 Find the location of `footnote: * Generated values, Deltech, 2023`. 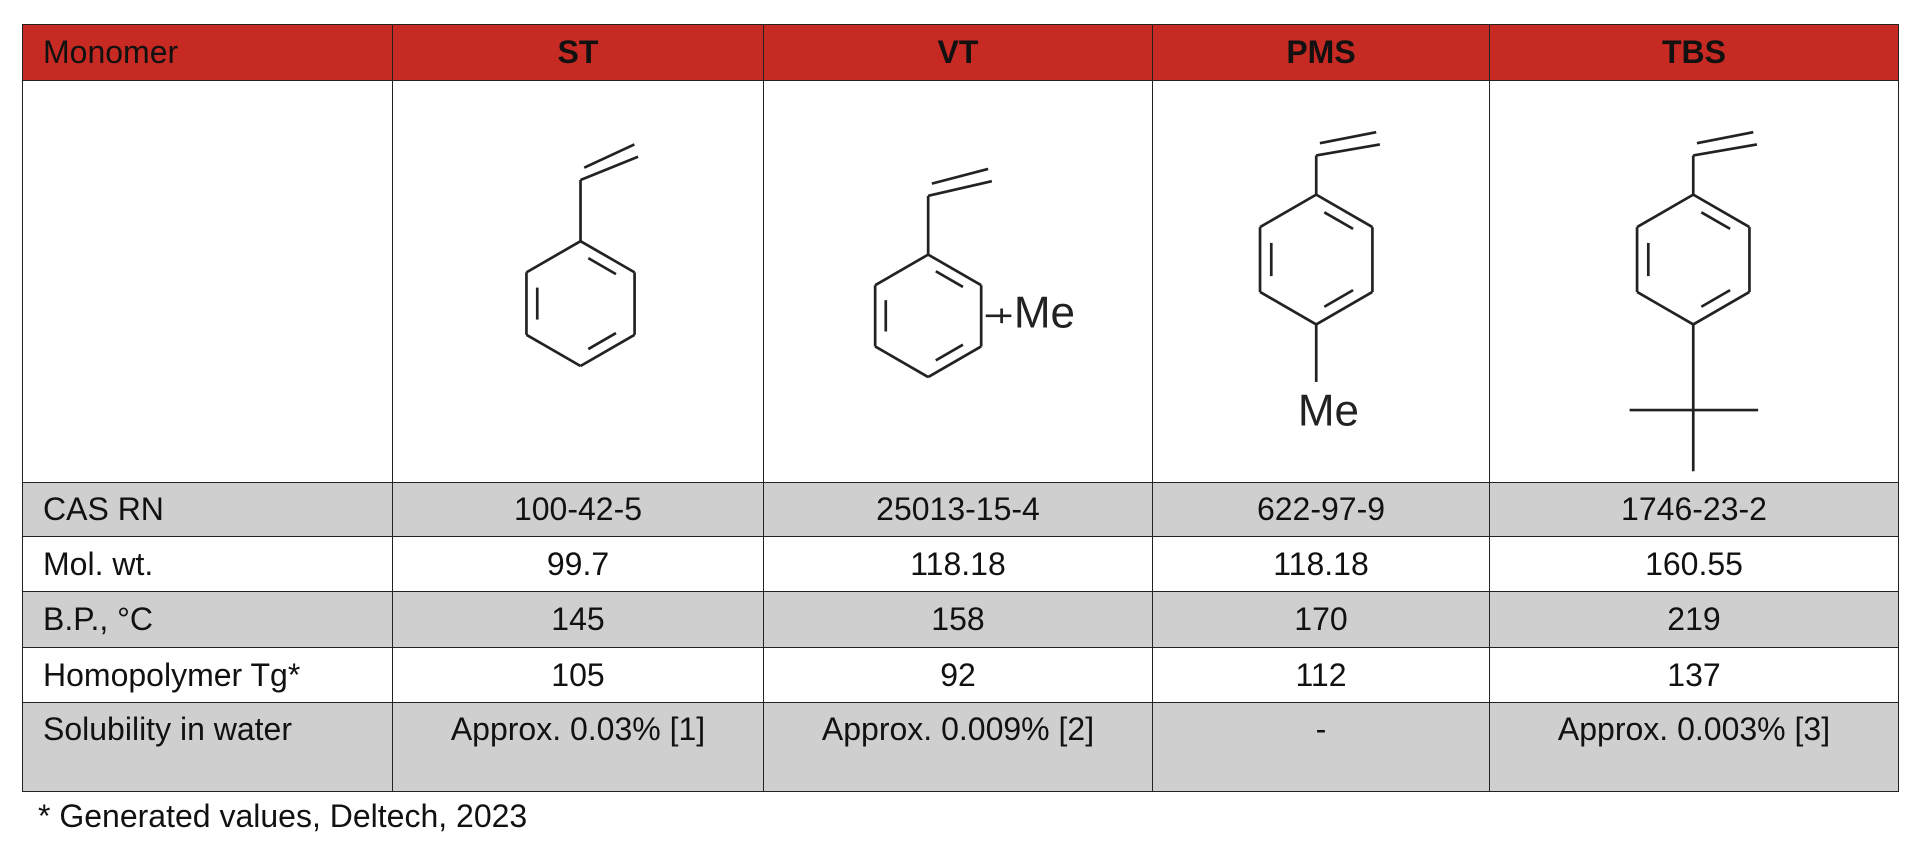

footnote: * Generated values, Deltech, 2023 is located at coordinates (283, 816).